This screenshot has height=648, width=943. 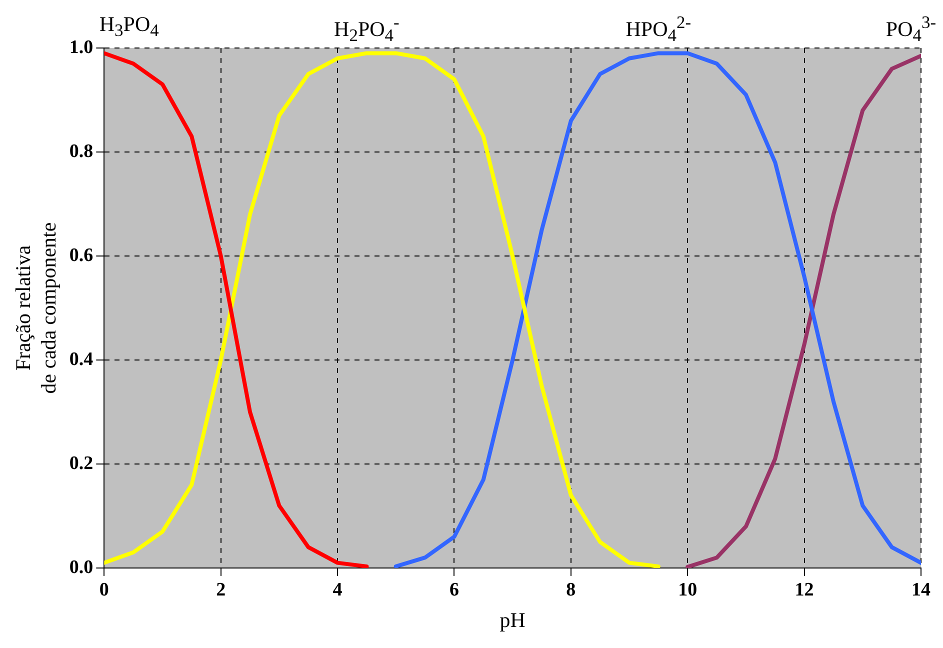 What do you see at coordinates (921, 589) in the screenshot?
I see `x-tick-label: 14` at bounding box center [921, 589].